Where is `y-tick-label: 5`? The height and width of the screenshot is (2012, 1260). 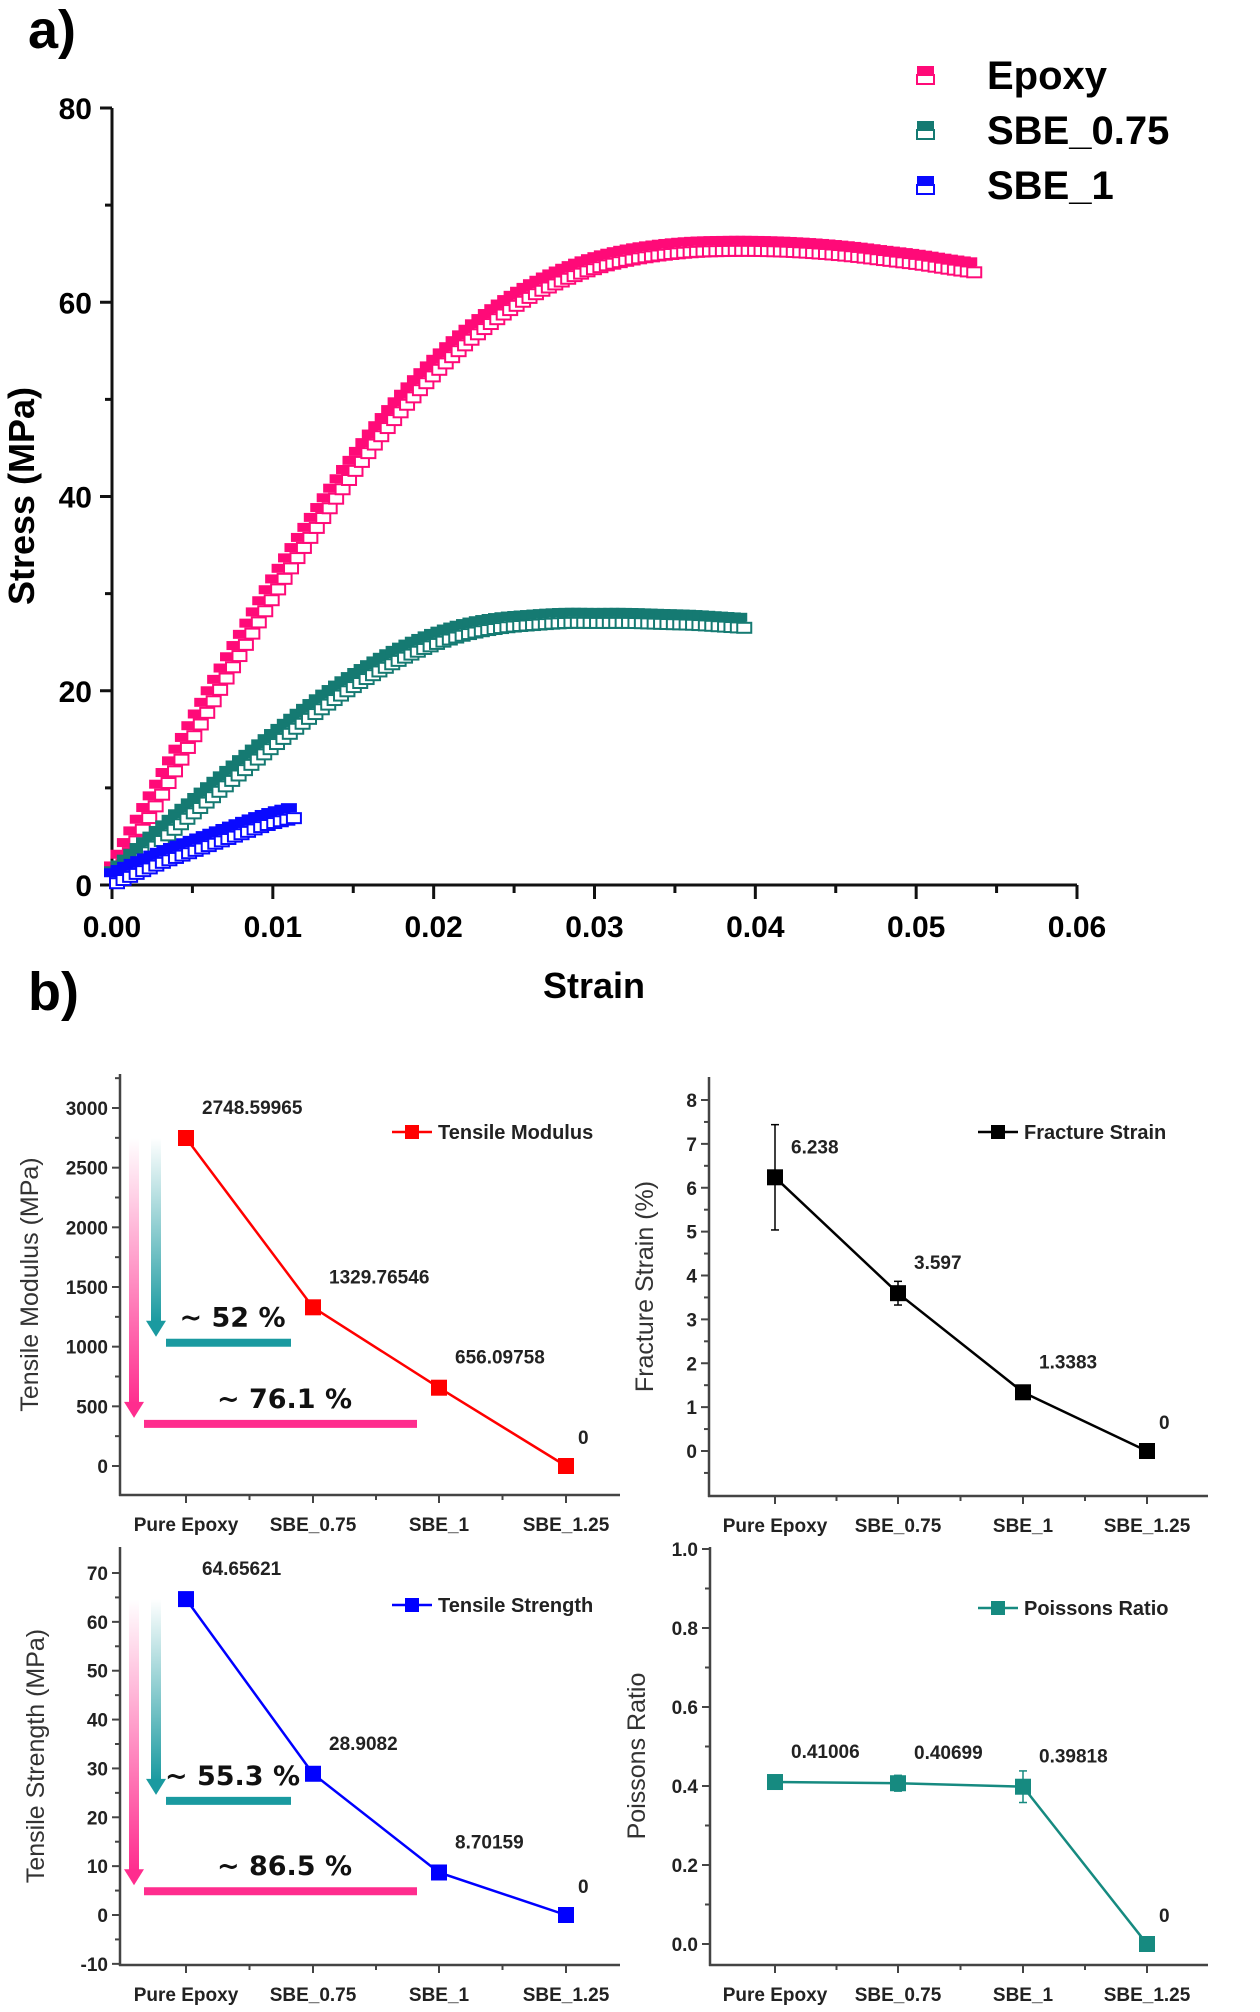
y-tick-label: 5 is located at coordinates (691, 1233).